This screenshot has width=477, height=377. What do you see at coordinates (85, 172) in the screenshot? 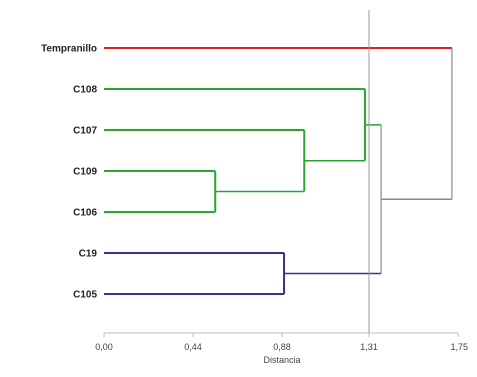
I see `leaf-label-c109: C109` at bounding box center [85, 172].